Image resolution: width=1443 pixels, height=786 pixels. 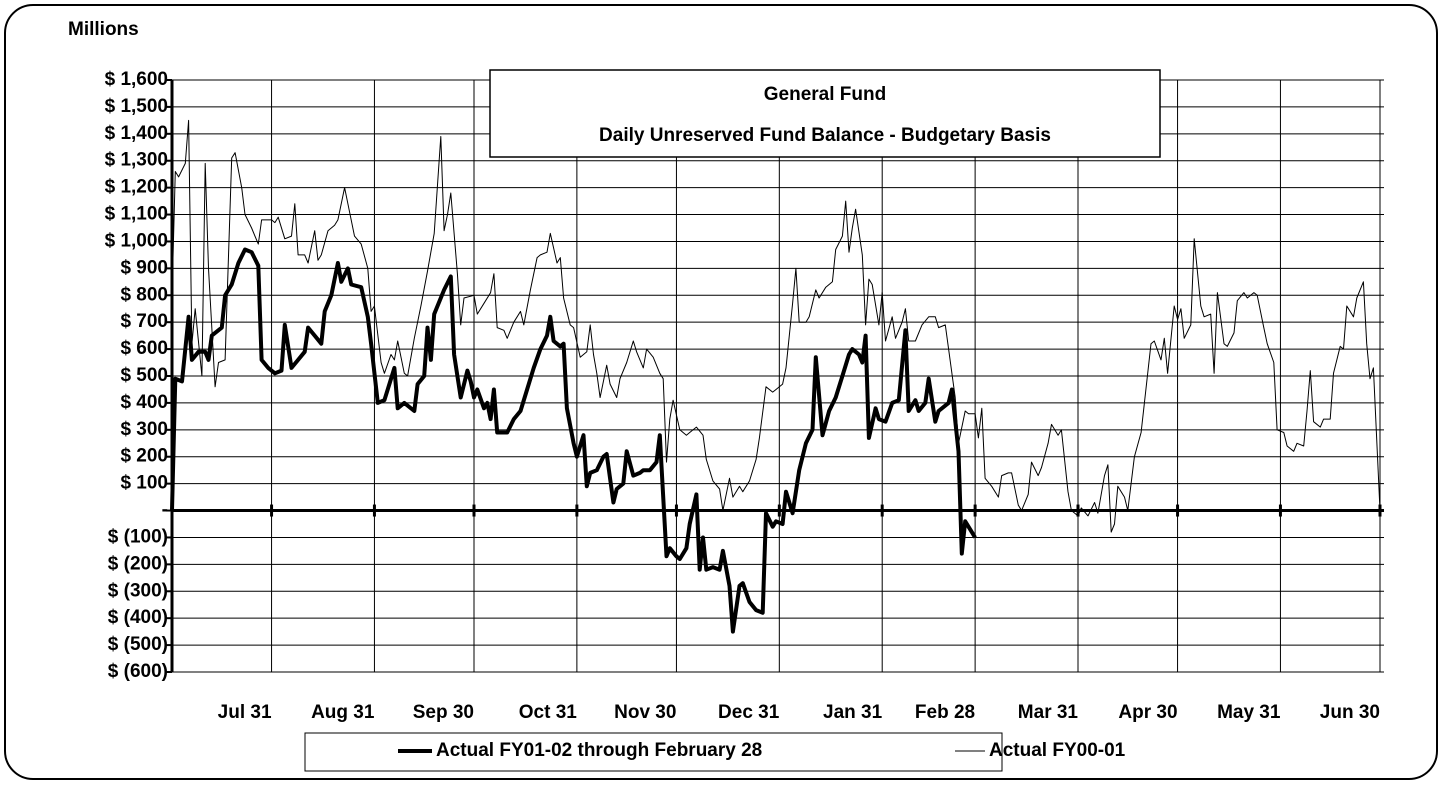 What do you see at coordinates (103, 29) in the screenshot?
I see `unit-label: Millions` at bounding box center [103, 29].